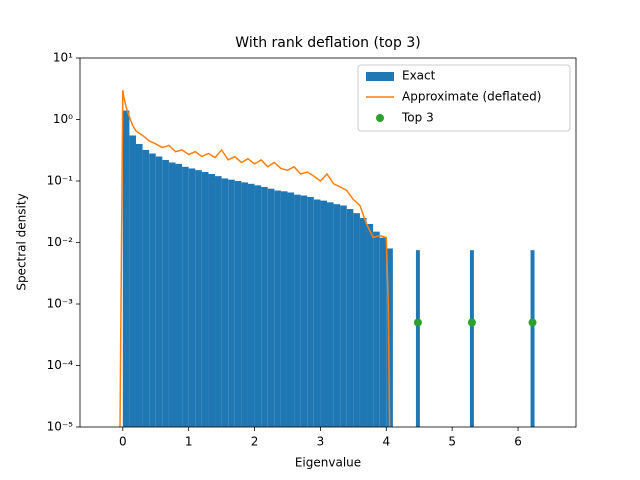  I want to click on y-tick-label: 10⁻¹, so click(60, 181).